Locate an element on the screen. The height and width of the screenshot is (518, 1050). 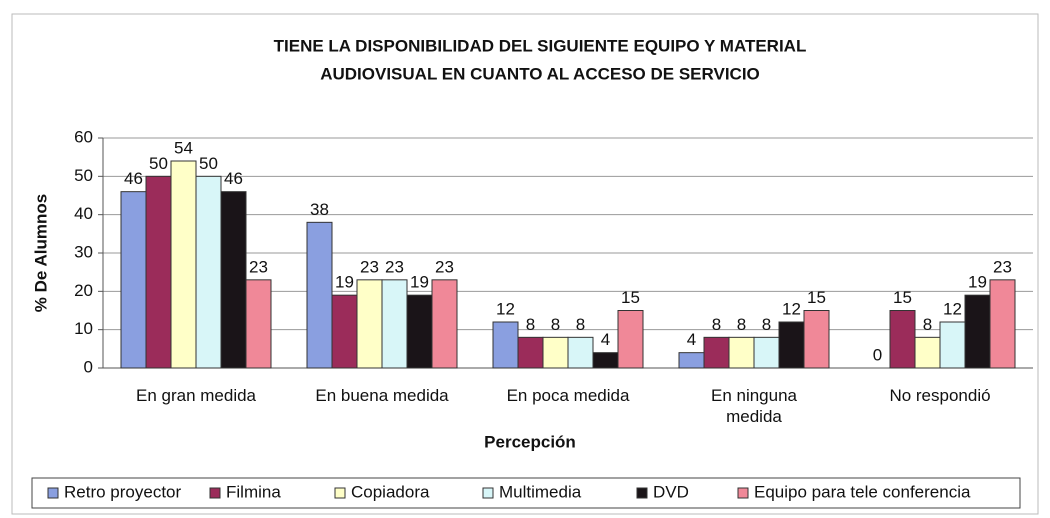
data-label: 38 is located at coordinates (319, 209).